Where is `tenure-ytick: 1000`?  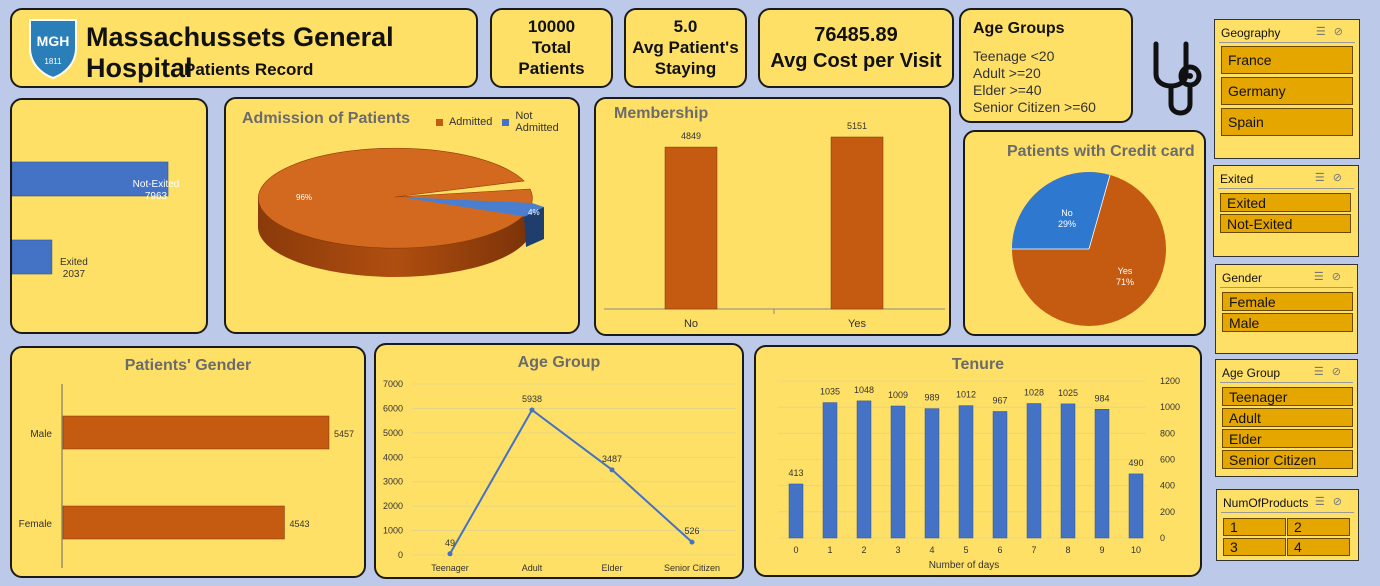 tenure-ytick: 1000 is located at coordinates (1170, 407).